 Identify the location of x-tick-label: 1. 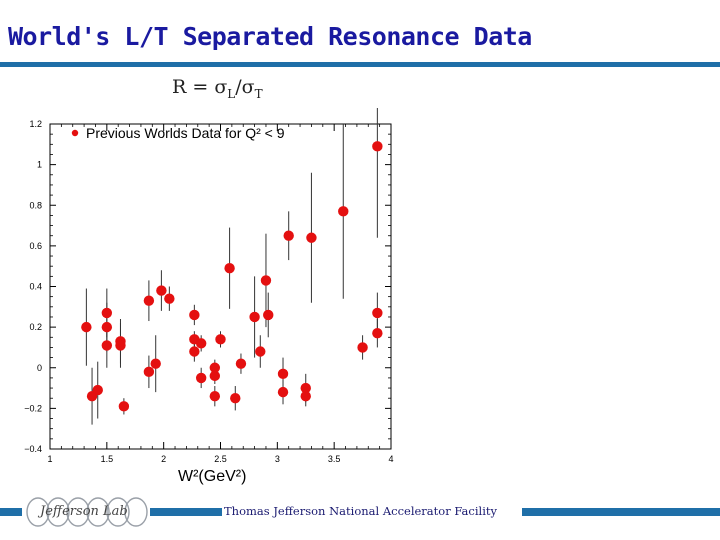
(49, 459).